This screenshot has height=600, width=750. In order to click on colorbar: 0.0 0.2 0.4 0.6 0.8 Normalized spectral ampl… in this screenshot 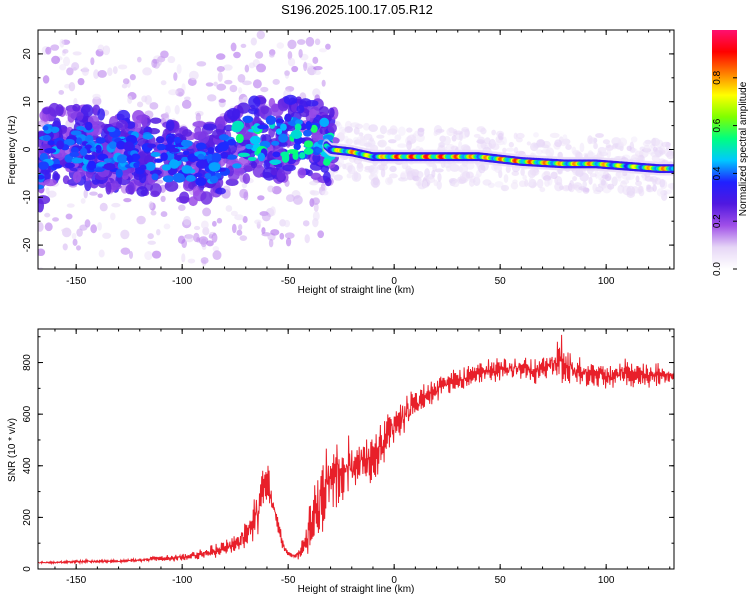, I will do `click(730, 153)`.